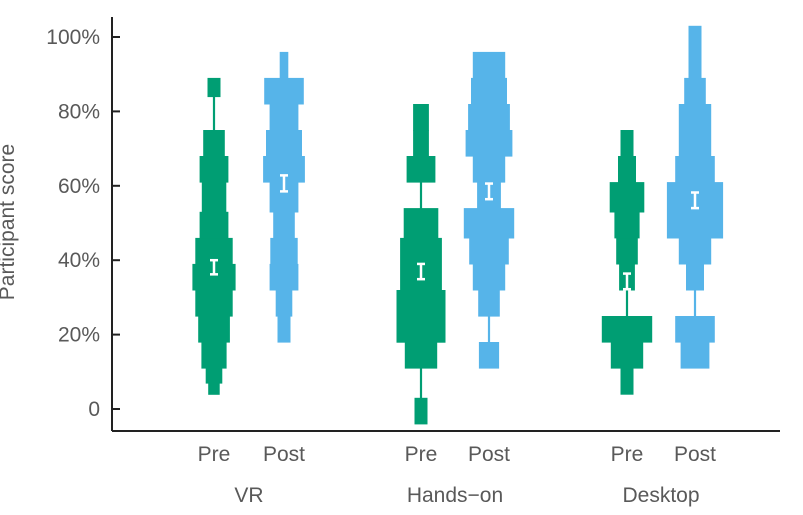  Describe the element at coordinates (248, 495) in the screenshot. I see `x-group-label: VR` at that location.